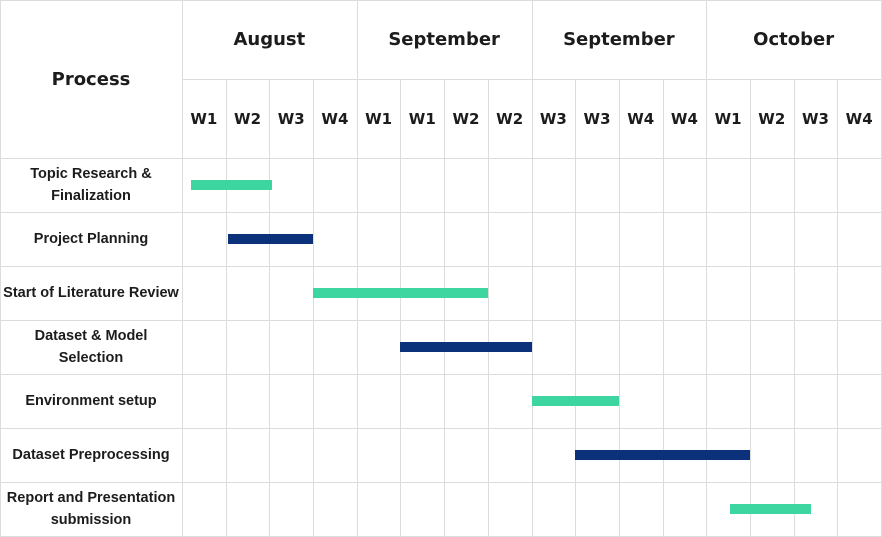 Image resolution: width=882 pixels, height=537 pixels. What do you see at coordinates (91, 347) in the screenshot?
I see `task-label: Dataset & Model Selection` at bounding box center [91, 347].